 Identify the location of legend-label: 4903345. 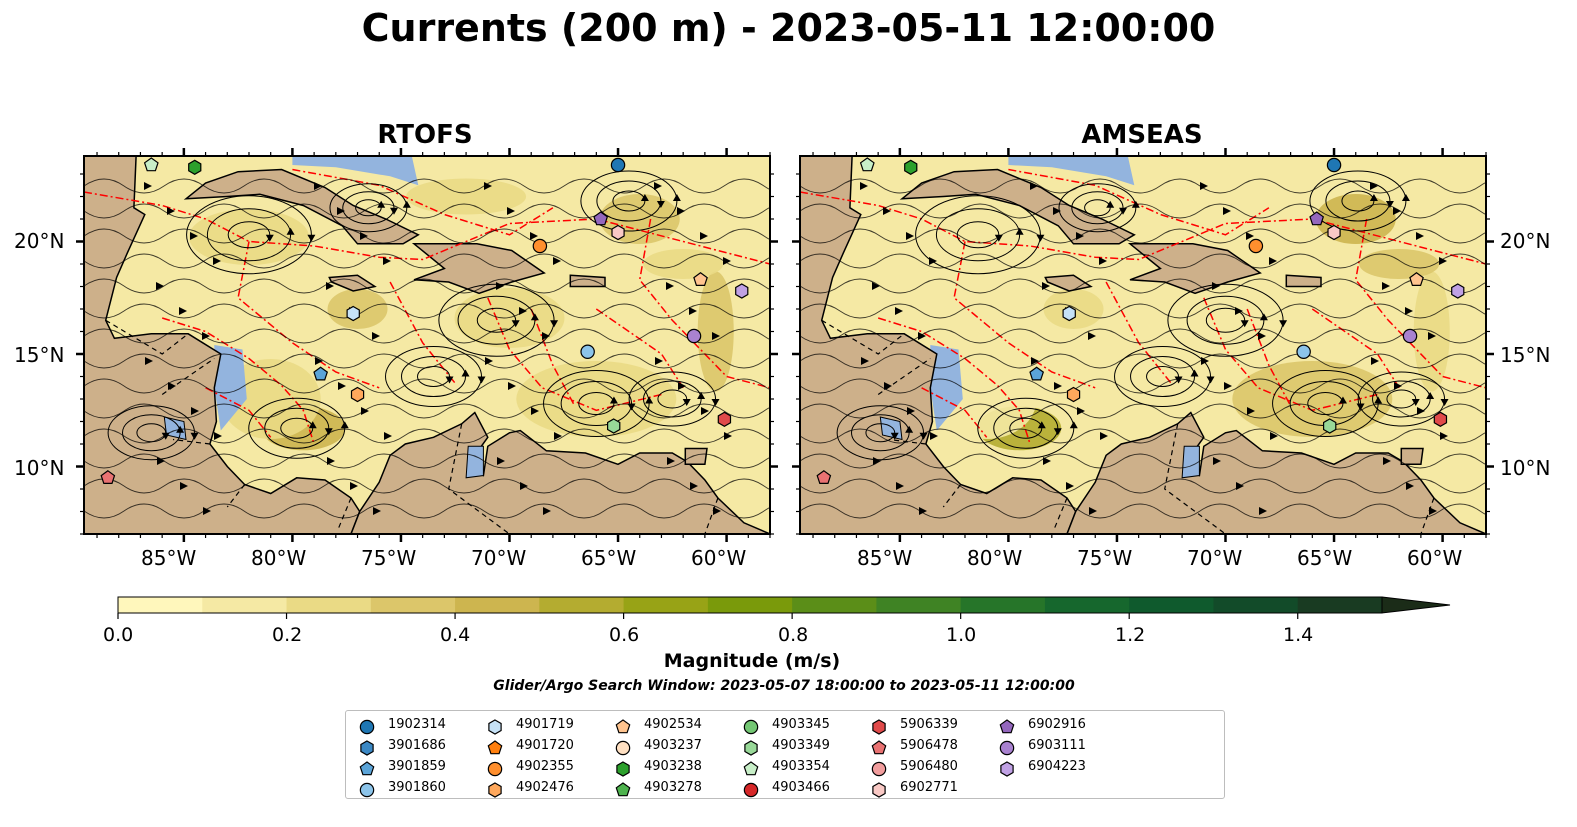
(801, 724).